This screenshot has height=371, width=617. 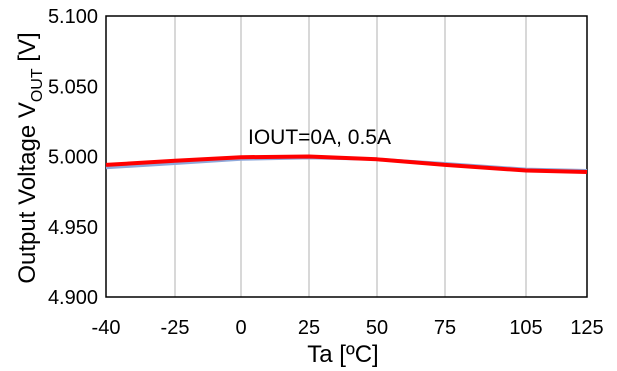 What do you see at coordinates (377, 328) in the screenshot?
I see `x-tick-label: 50` at bounding box center [377, 328].